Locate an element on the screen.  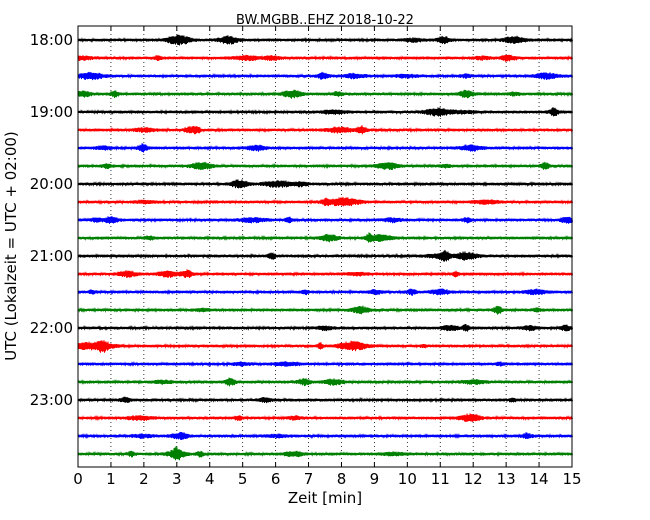
y-tick-label: 22:00 is located at coordinates (51, 328).